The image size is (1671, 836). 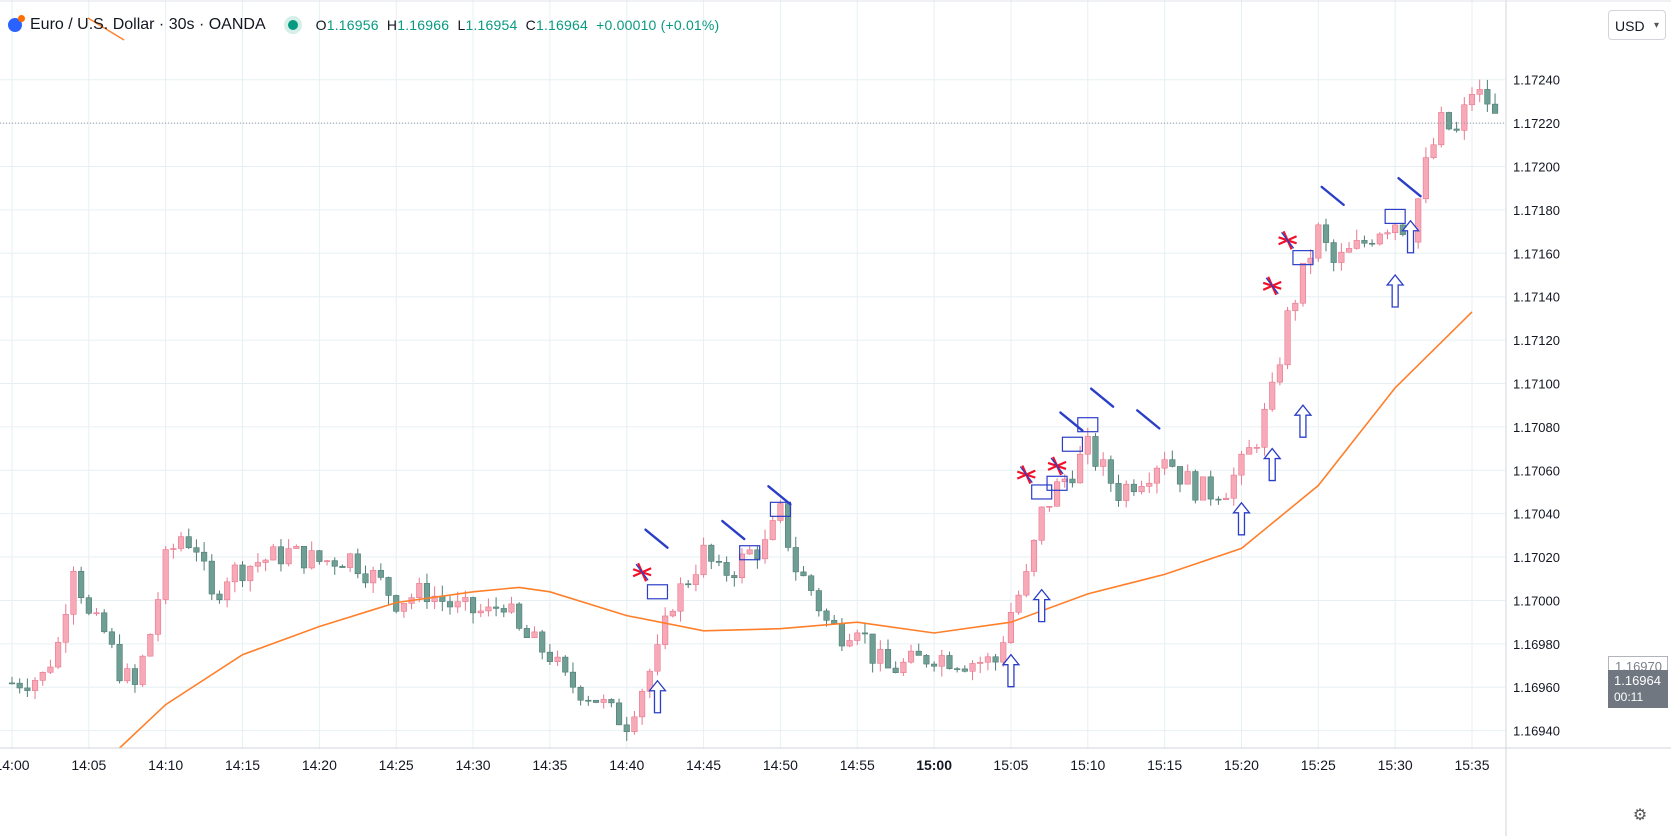 I want to click on chevron-down-icon: ▾, so click(x=1656, y=25).